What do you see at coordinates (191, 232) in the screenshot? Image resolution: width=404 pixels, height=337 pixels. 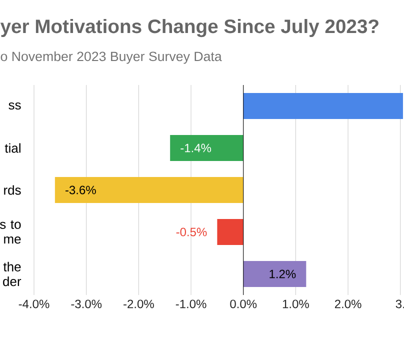 I see `data-label: -0.5%` at bounding box center [191, 232].